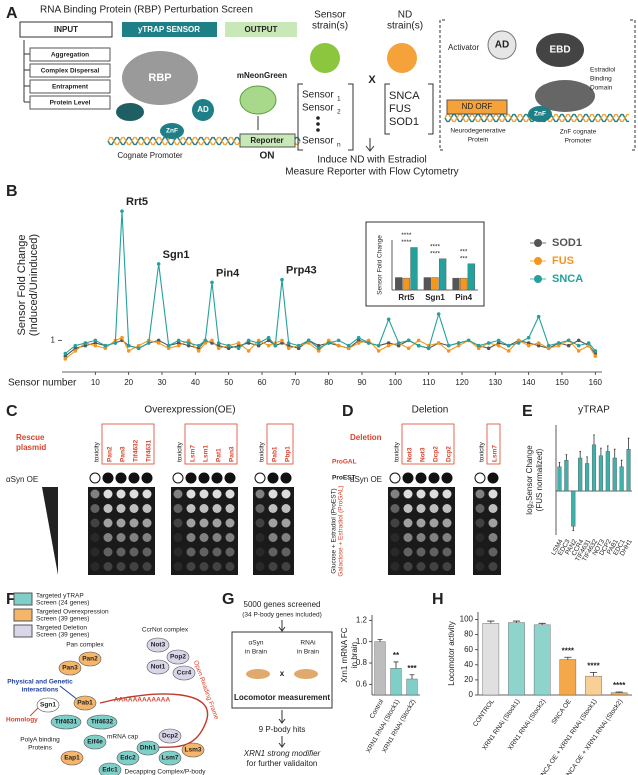 This screenshot has width=638, height=775. I want to click on y-tick-label: 20, so click(468, 679).